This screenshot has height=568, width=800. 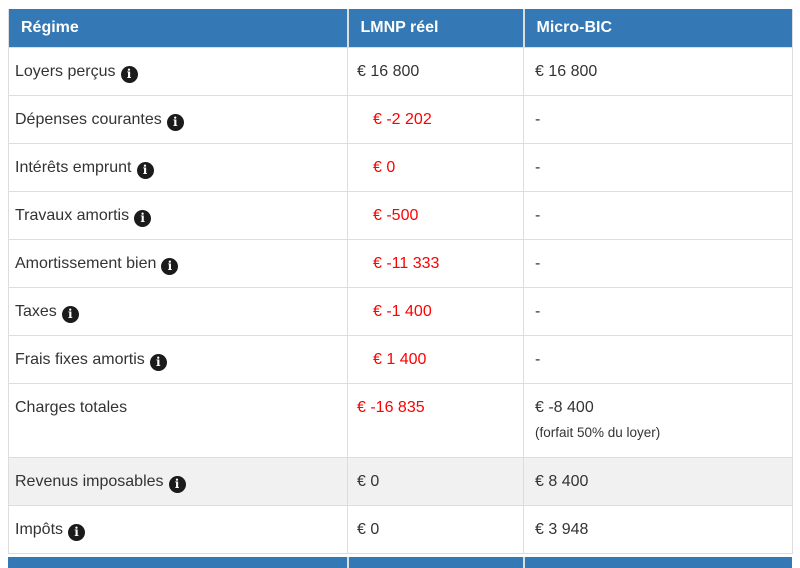 What do you see at coordinates (435, 119) in the screenshot?
I see `lmnp-value-cell: € -2 202` at bounding box center [435, 119].